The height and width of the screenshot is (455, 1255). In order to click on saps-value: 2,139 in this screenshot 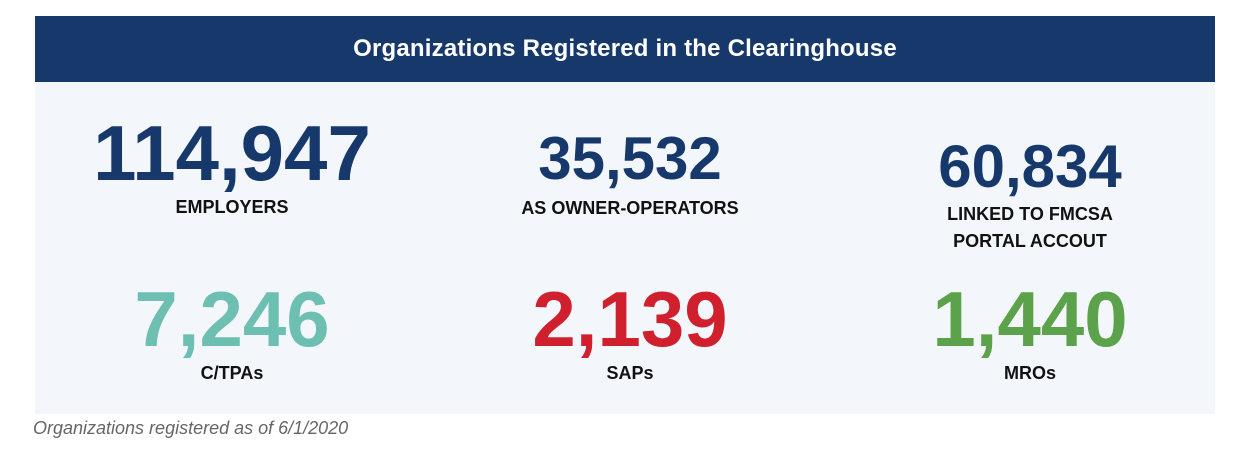, I will do `click(630, 319)`.